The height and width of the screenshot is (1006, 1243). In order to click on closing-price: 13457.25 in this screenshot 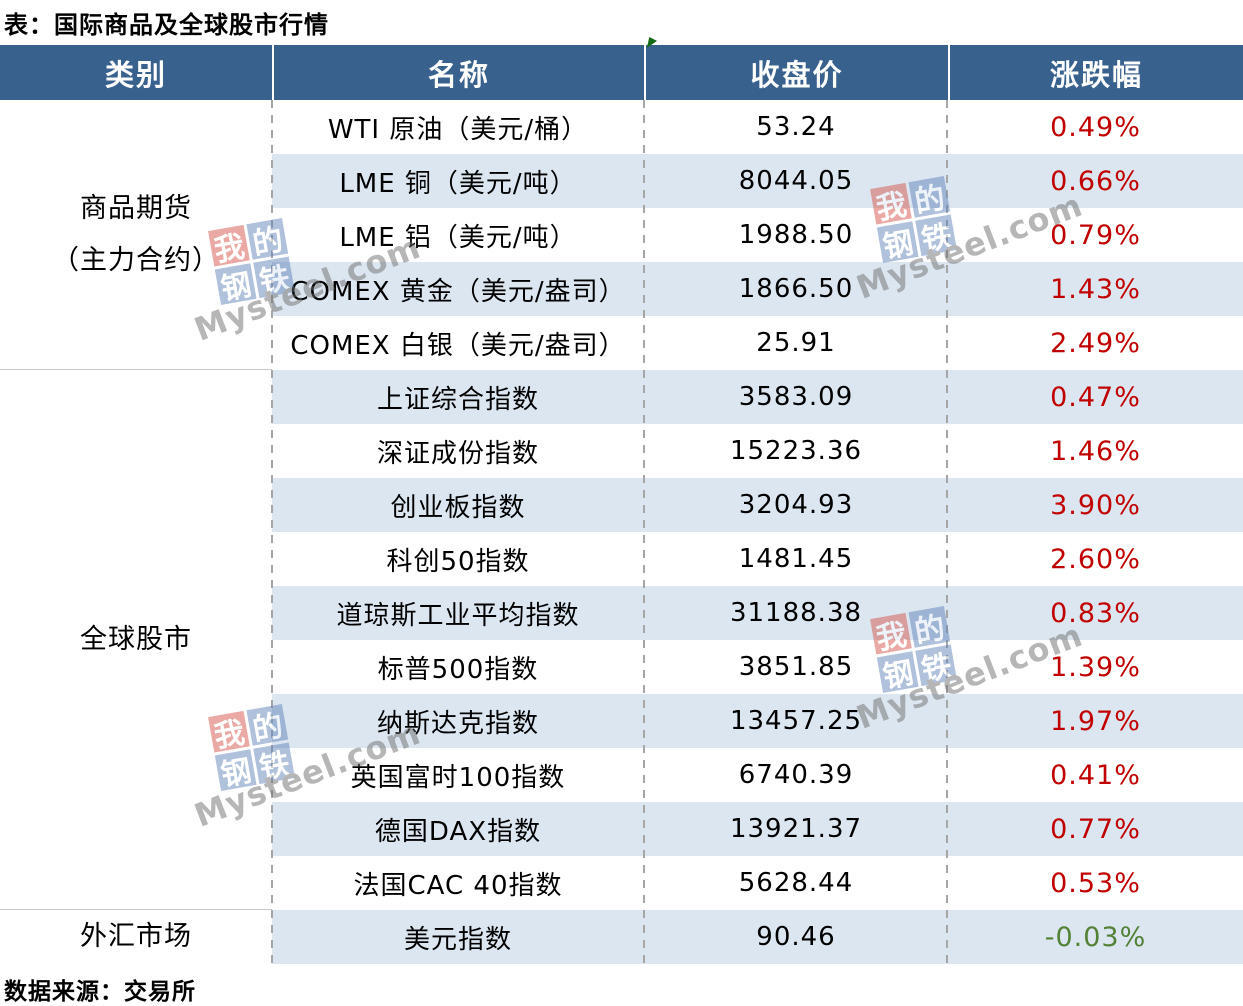, I will do `click(796, 721)`.